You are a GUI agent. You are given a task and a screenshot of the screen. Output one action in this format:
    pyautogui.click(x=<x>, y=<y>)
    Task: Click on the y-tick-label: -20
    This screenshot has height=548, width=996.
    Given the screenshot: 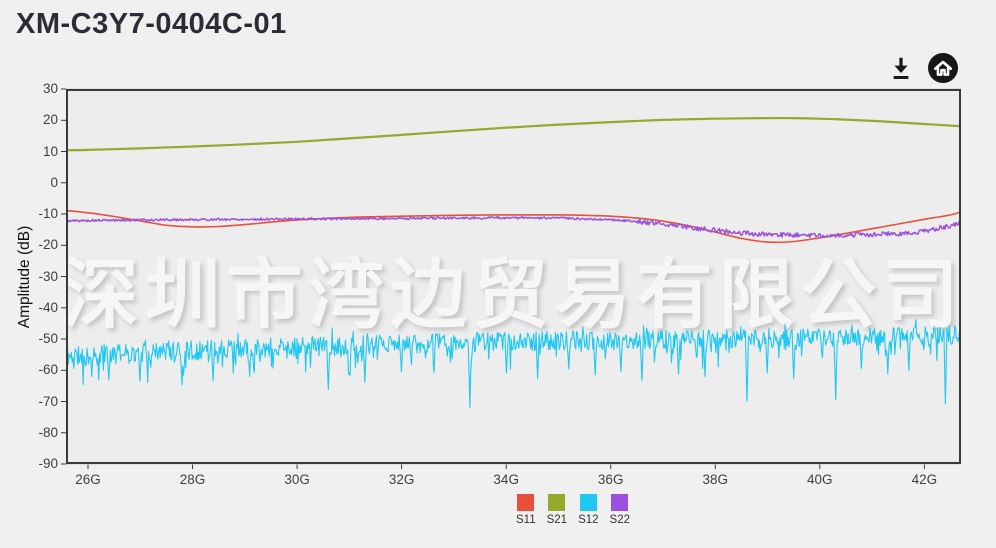 What is the action you would take?
    pyautogui.click(x=48, y=245)
    